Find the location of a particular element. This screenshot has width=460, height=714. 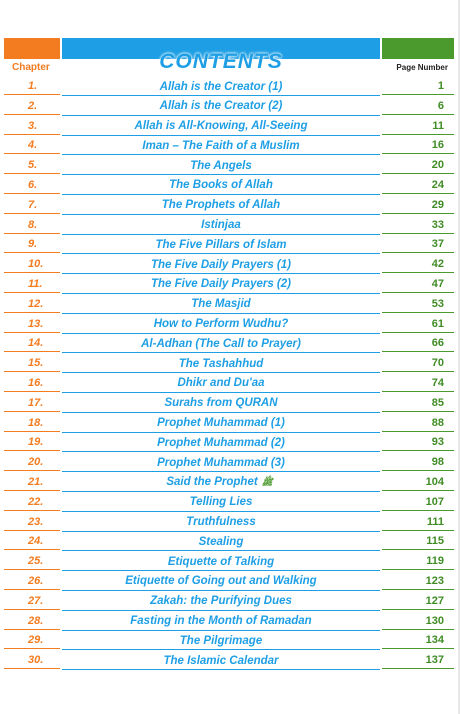

toc-row: 24. Stealing 115 is located at coordinates (229, 543).